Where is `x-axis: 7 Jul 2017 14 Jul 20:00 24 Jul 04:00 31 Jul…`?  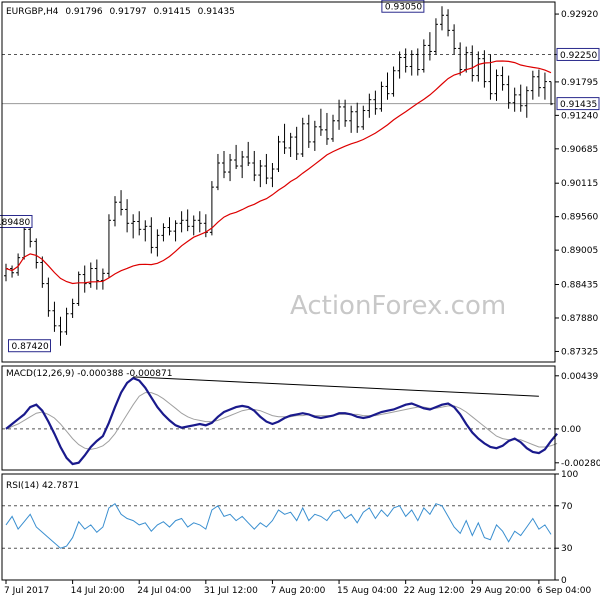 x-axis: 7 Jul 2017 14 Jul 20:00 24 Jul 04:00 31 Jul… is located at coordinates (298, 588).